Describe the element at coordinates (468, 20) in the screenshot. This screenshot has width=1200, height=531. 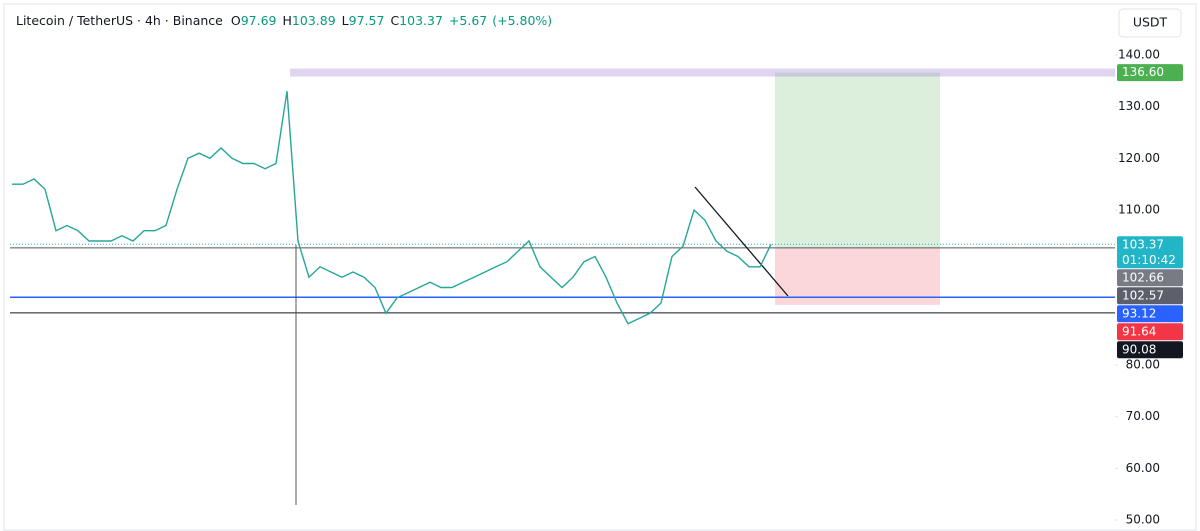
I see `change: +5.67` at that location.